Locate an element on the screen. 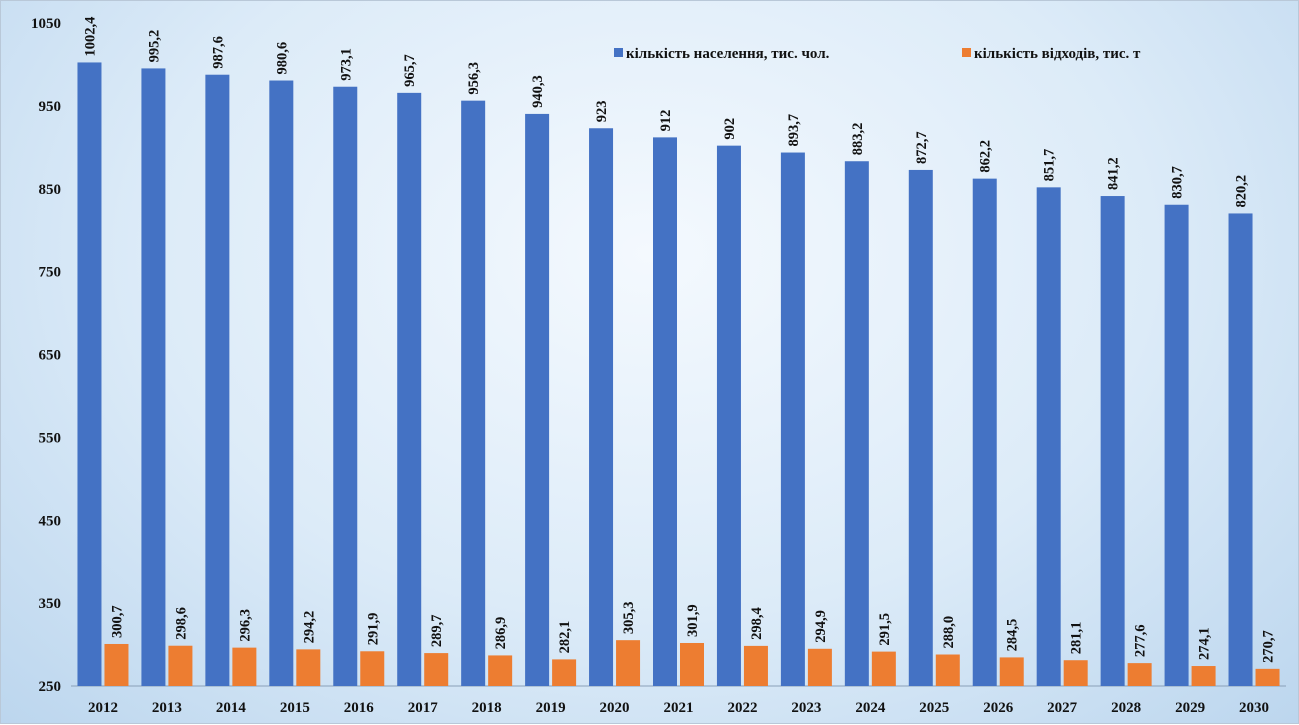 The image size is (1299, 725). legend-label-waste: кількість відходів, тис. т is located at coordinates (1057, 54).